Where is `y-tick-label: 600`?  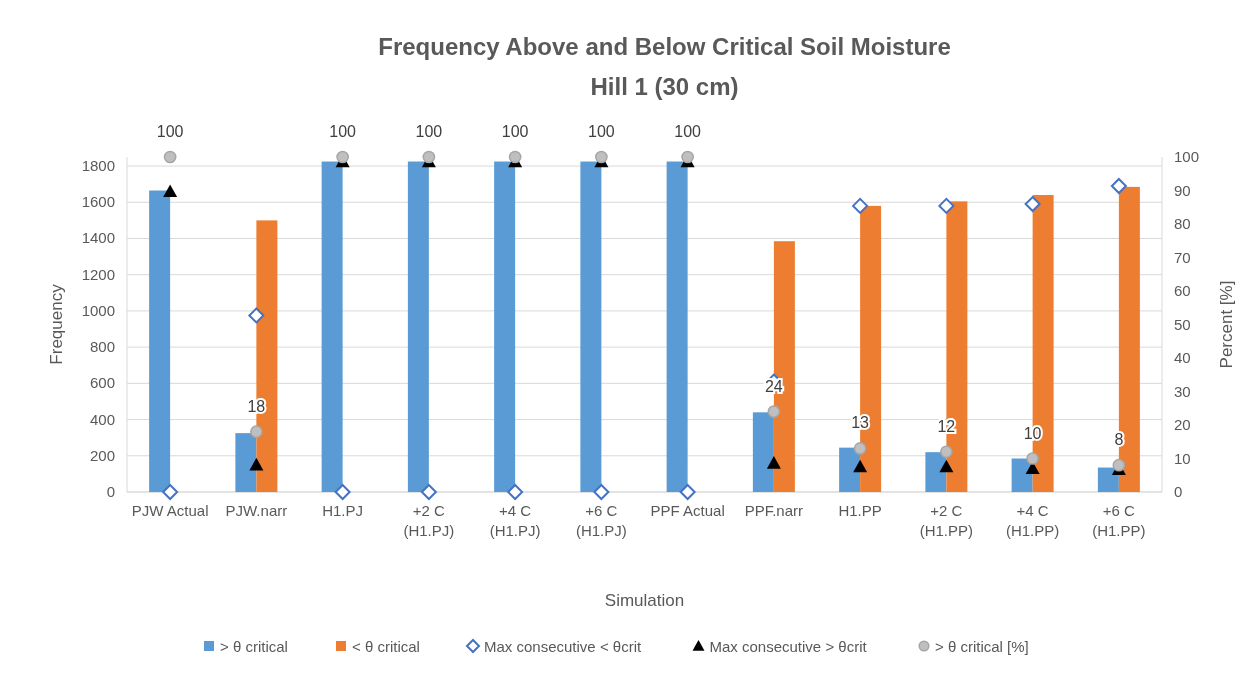
y-tick-label: 600 is located at coordinates (102, 383).